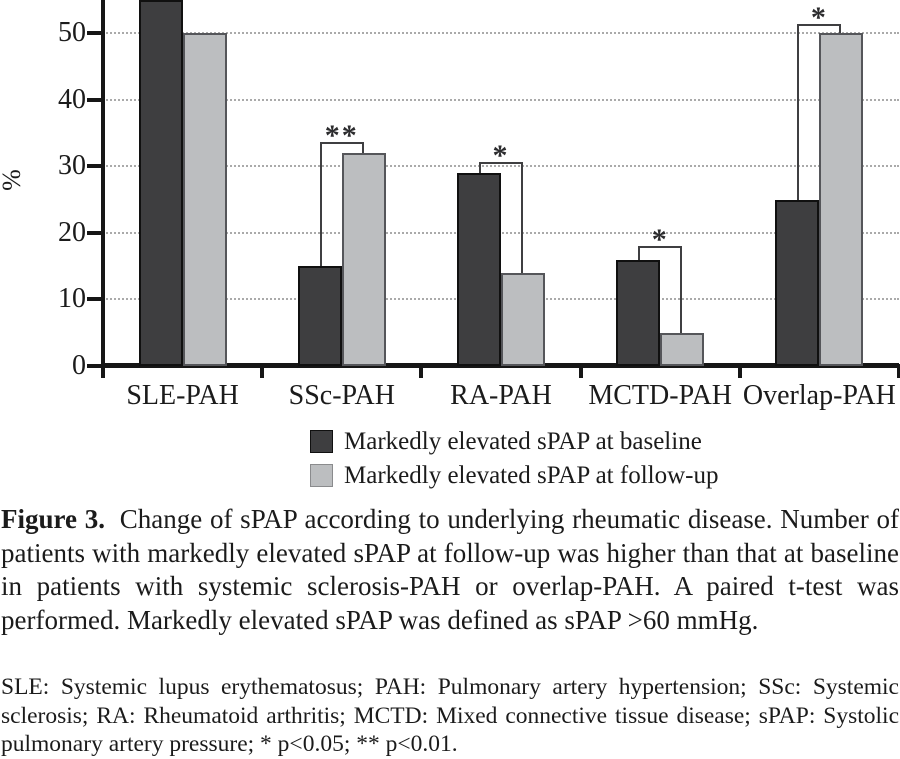 The image size is (900, 759). Describe the element at coordinates (523, 441) in the screenshot. I see `legend-label: Markedly elevated sPAP at baseline` at that location.